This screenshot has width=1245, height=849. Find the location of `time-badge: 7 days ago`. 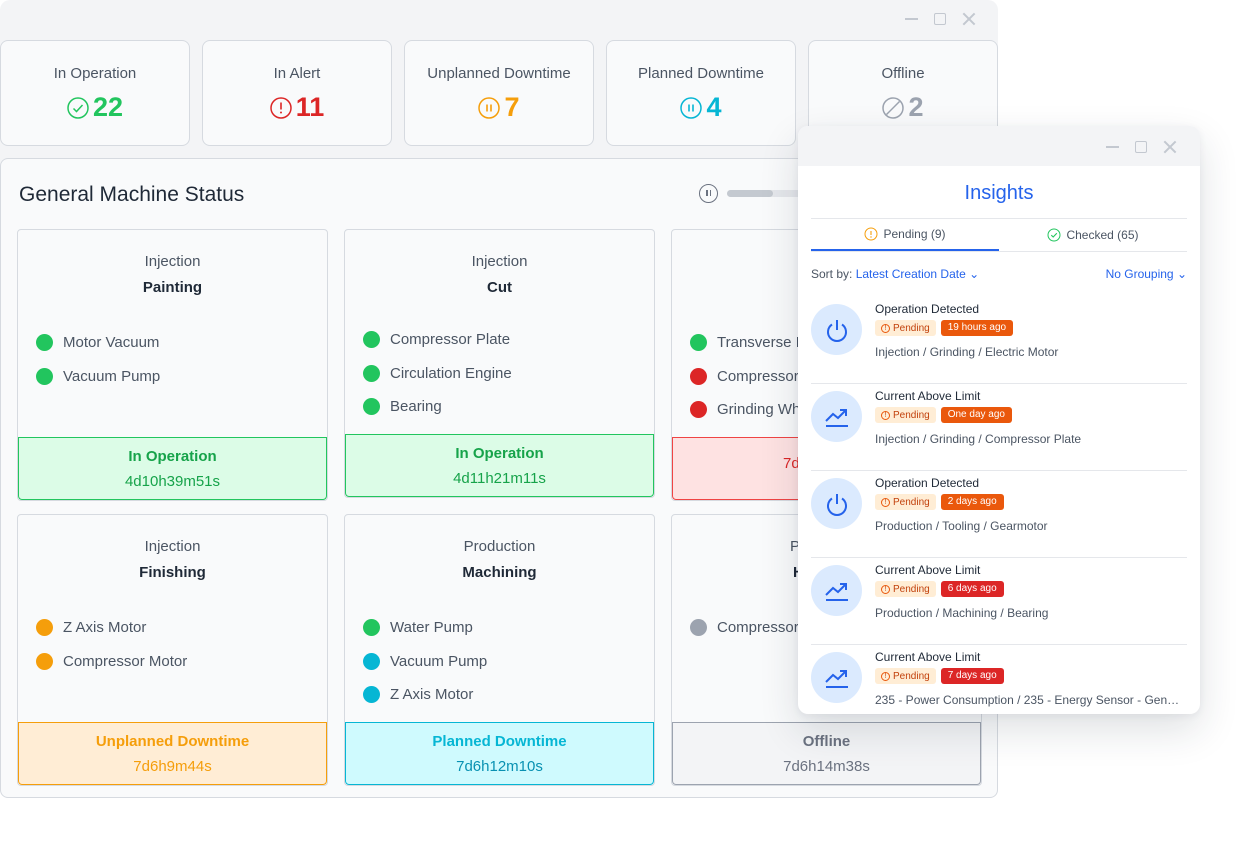

time-badge: 7 days ago is located at coordinates (972, 676).